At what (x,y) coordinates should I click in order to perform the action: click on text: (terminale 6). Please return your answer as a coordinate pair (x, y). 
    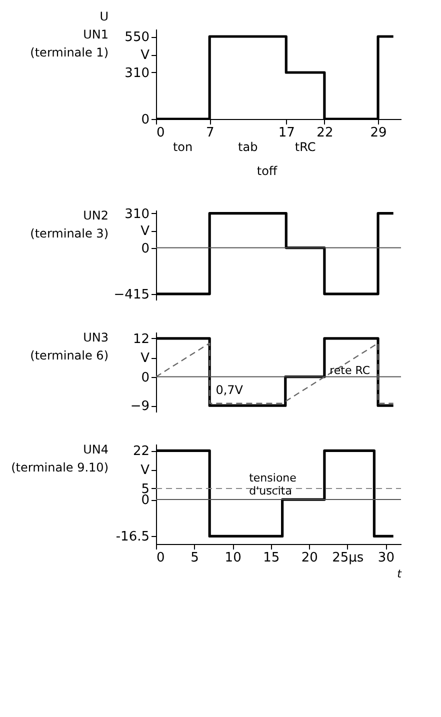
    Looking at the image, I should click on (69, 355).